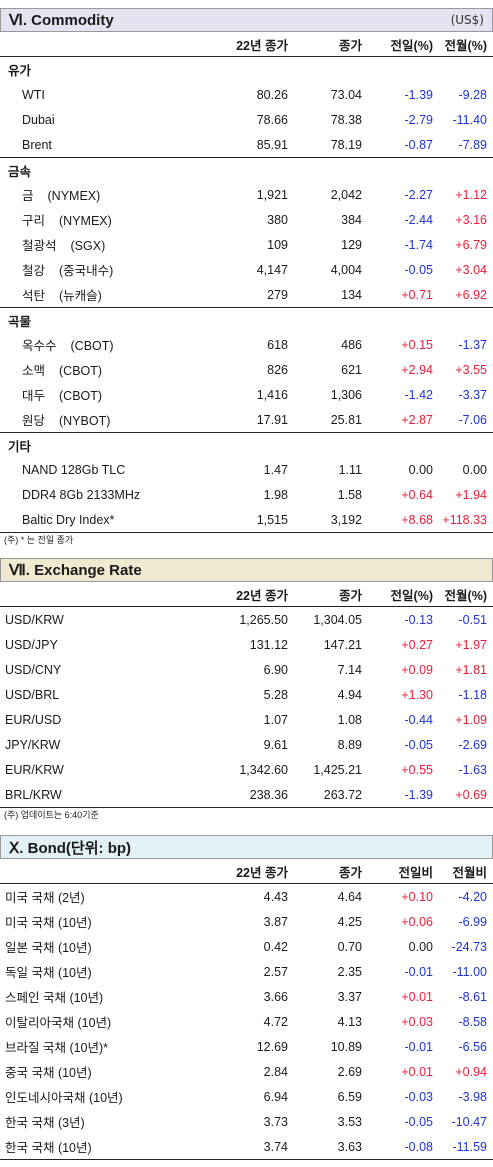 Image resolution: width=493 pixels, height=1167 pixels. Describe the element at coordinates (246, 419) in the screenshot. I see `table-row: 원당 (NYBOT) 17.91 25.81 +2.87 -7.06` at that location.